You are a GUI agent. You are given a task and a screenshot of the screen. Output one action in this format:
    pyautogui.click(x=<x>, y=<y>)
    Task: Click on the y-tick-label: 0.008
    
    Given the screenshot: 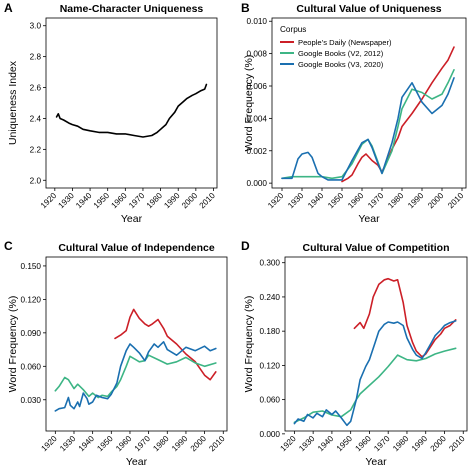 What is the action you would take?
    pyautogui.click(x=257, y=54)
    